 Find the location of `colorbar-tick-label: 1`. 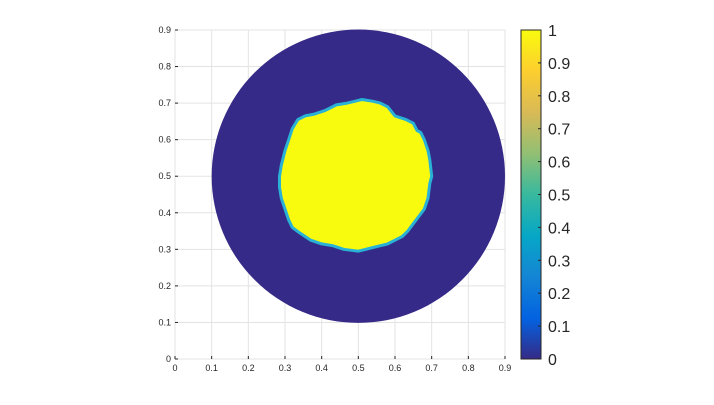

colorbar-tick-label: 1 is located at coordinates (552, 31).